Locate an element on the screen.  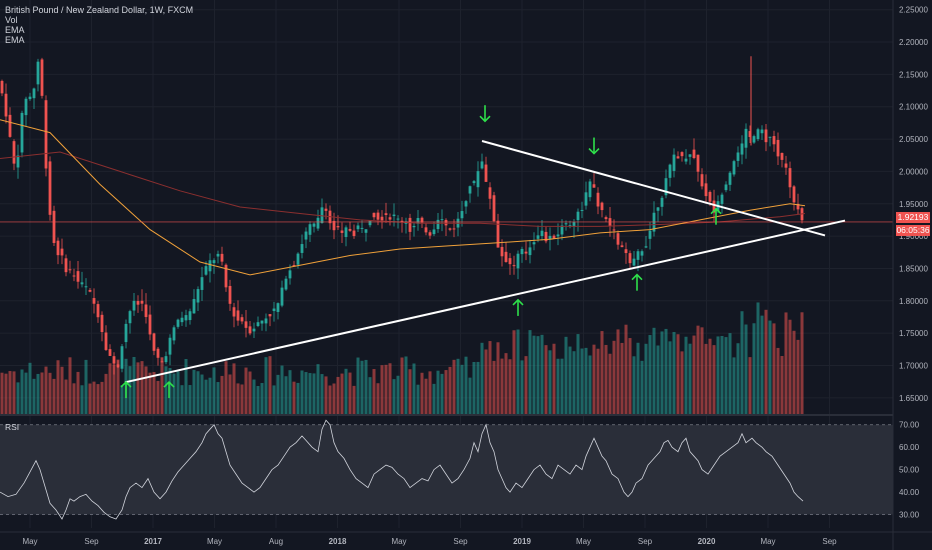
rsi-tick-label: 40.00 is located at coordinates (909, 492).